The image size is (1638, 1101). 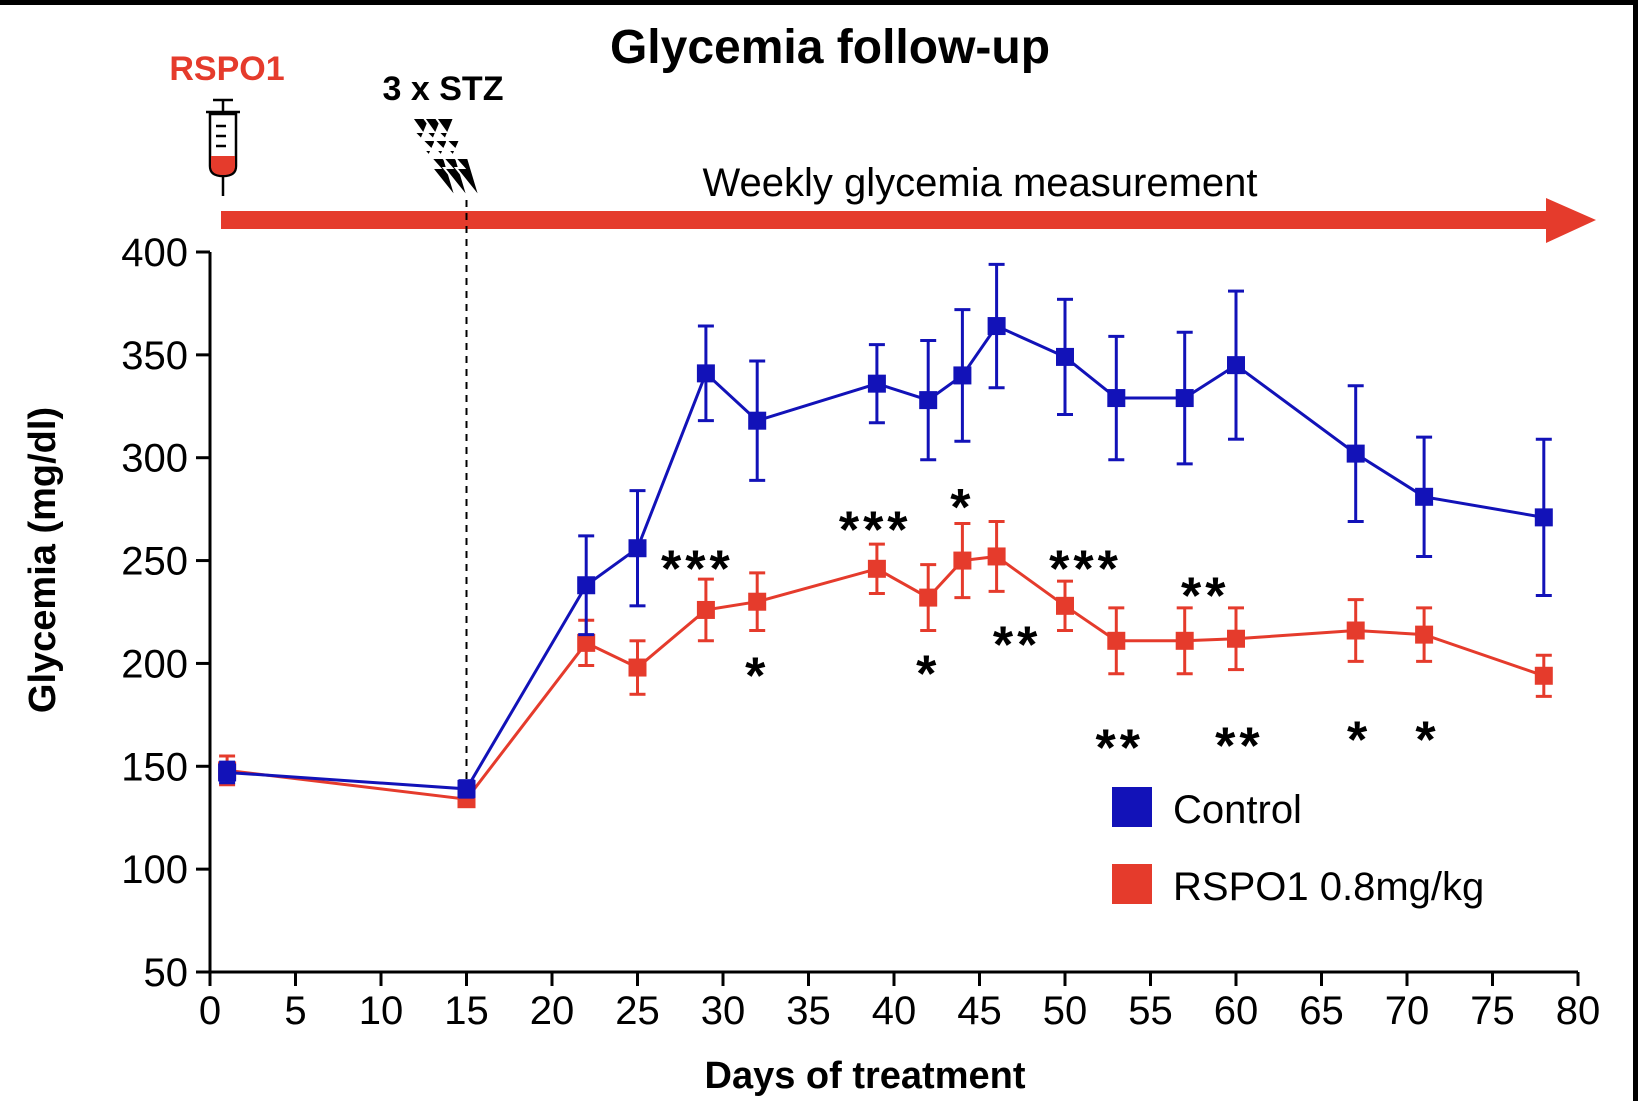 I want to click on x-tick-label: 70, so click(x=1407, y=1011).